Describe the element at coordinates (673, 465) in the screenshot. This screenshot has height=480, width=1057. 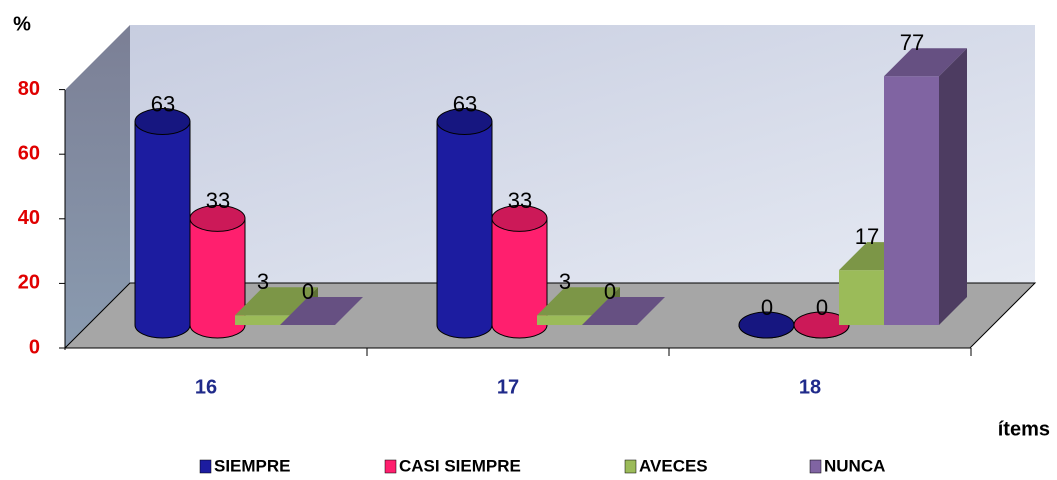
I see `legend-label: AVECES` at that location.